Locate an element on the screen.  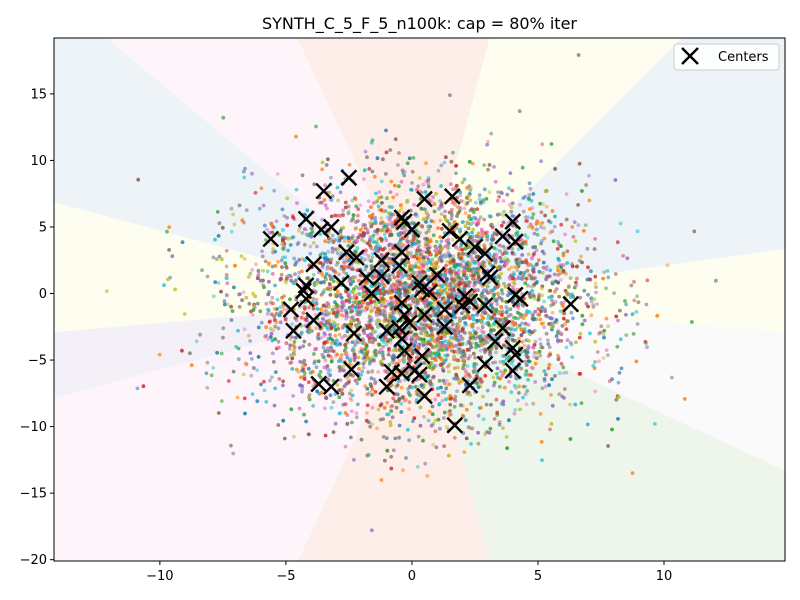
x-axis-ticks: −10 −5 0 5 10 is located at coordinates (409, 572).